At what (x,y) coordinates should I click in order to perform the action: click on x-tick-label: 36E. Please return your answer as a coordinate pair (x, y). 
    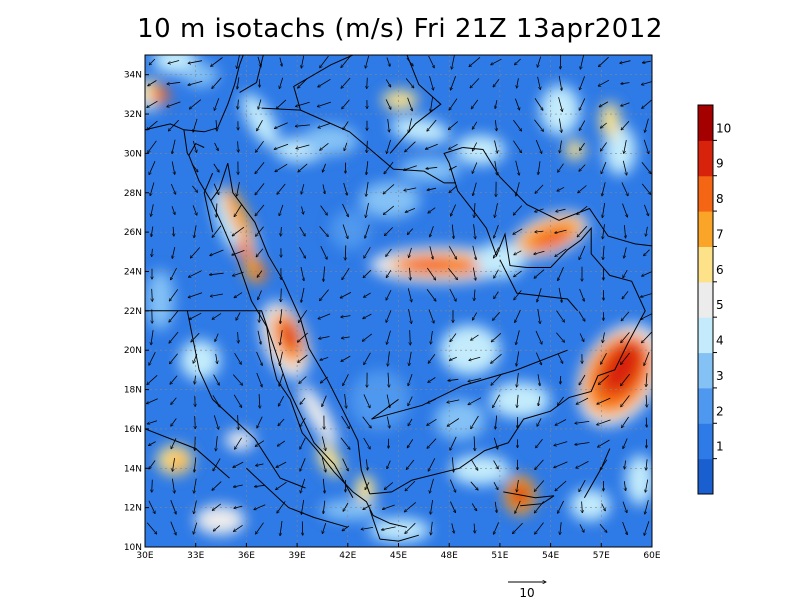
    Looking at the image, I should click on (246, 556).